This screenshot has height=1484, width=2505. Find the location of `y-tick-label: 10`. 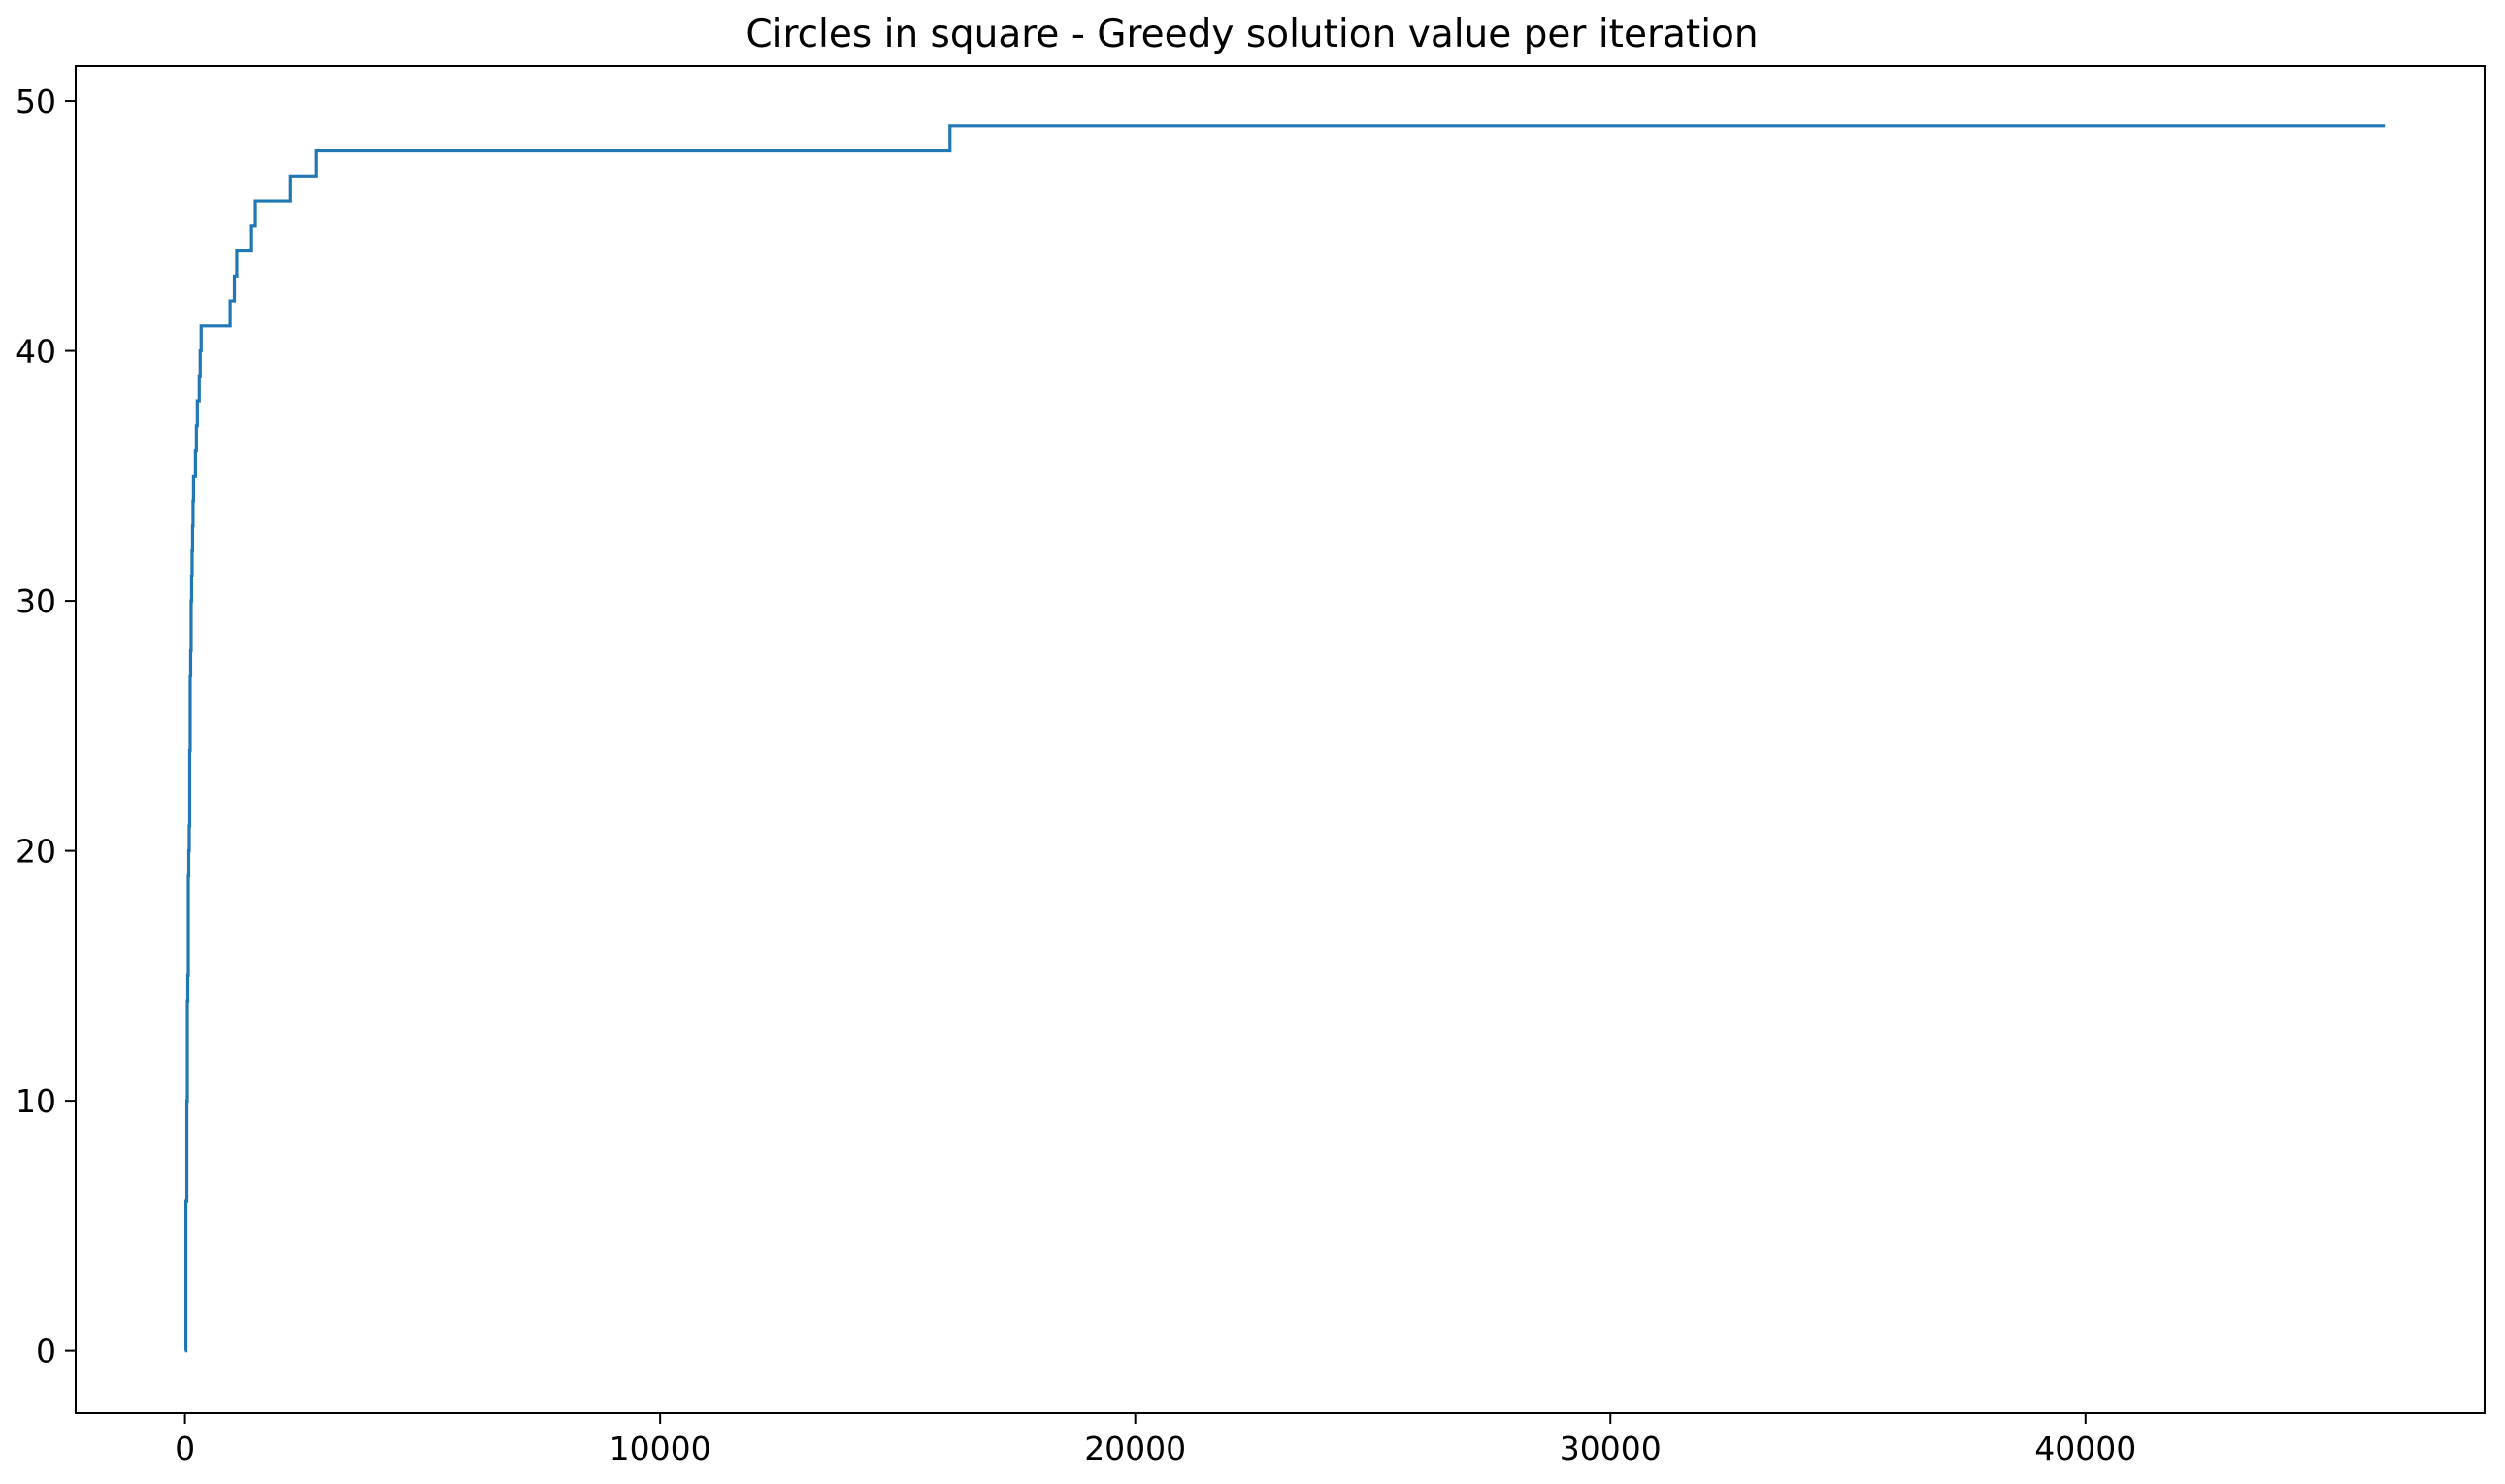

y-tick-label: 10 is located at coordinates (36, 1101).